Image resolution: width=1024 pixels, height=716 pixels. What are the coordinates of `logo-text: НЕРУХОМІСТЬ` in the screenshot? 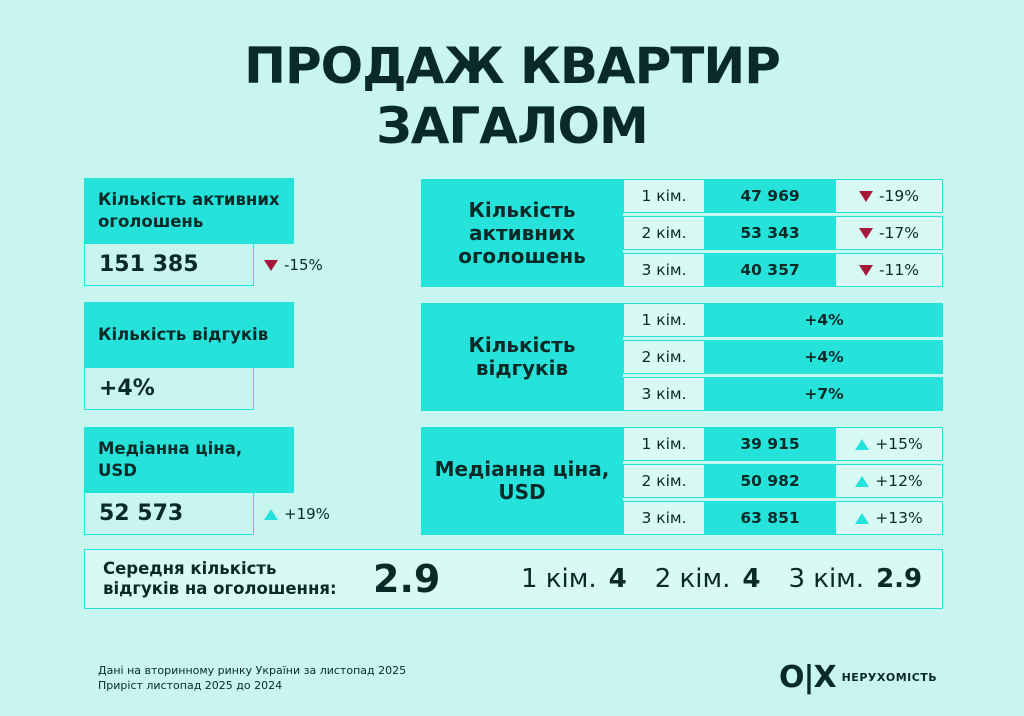 It's located at (889, 677).